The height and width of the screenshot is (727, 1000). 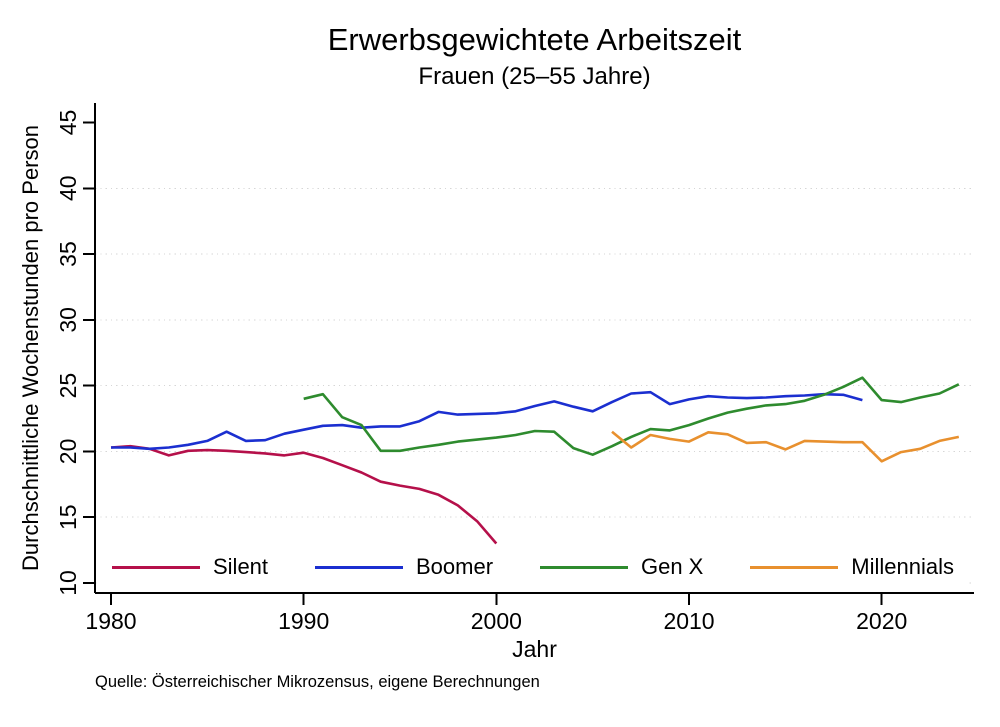 What do you see at coordinates (68, 452) in the screenshot?
I see `y-tick-label: 20` at bounding box center [68, 452].